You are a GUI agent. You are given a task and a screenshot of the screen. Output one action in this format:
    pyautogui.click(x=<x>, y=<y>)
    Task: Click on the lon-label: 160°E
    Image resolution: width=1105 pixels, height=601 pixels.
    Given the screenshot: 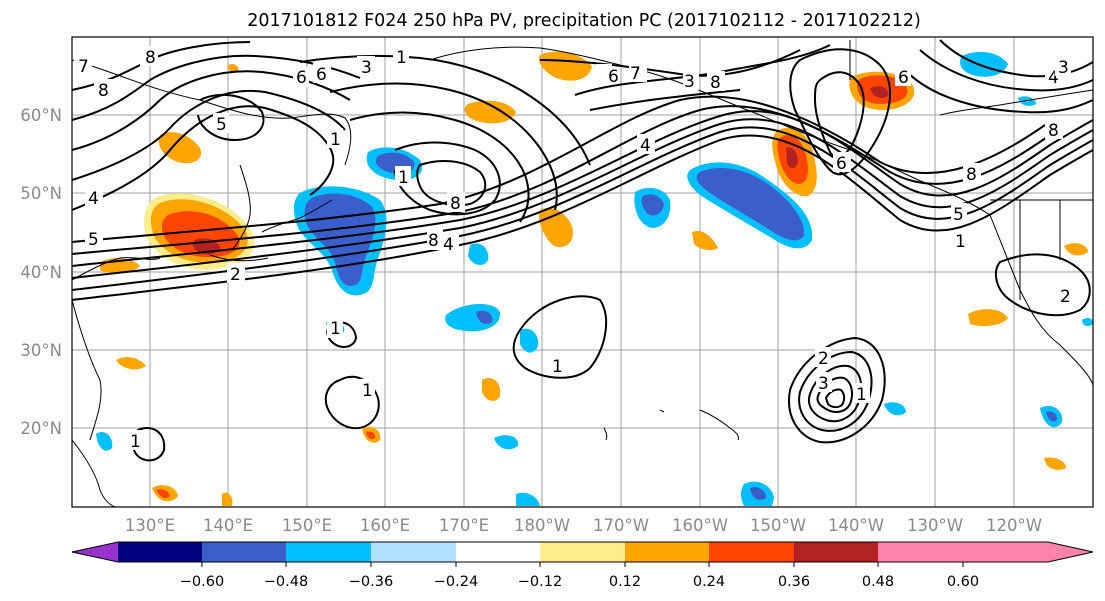 What is the action you would take?
    pyautogui.click(x=385, y=525)
    